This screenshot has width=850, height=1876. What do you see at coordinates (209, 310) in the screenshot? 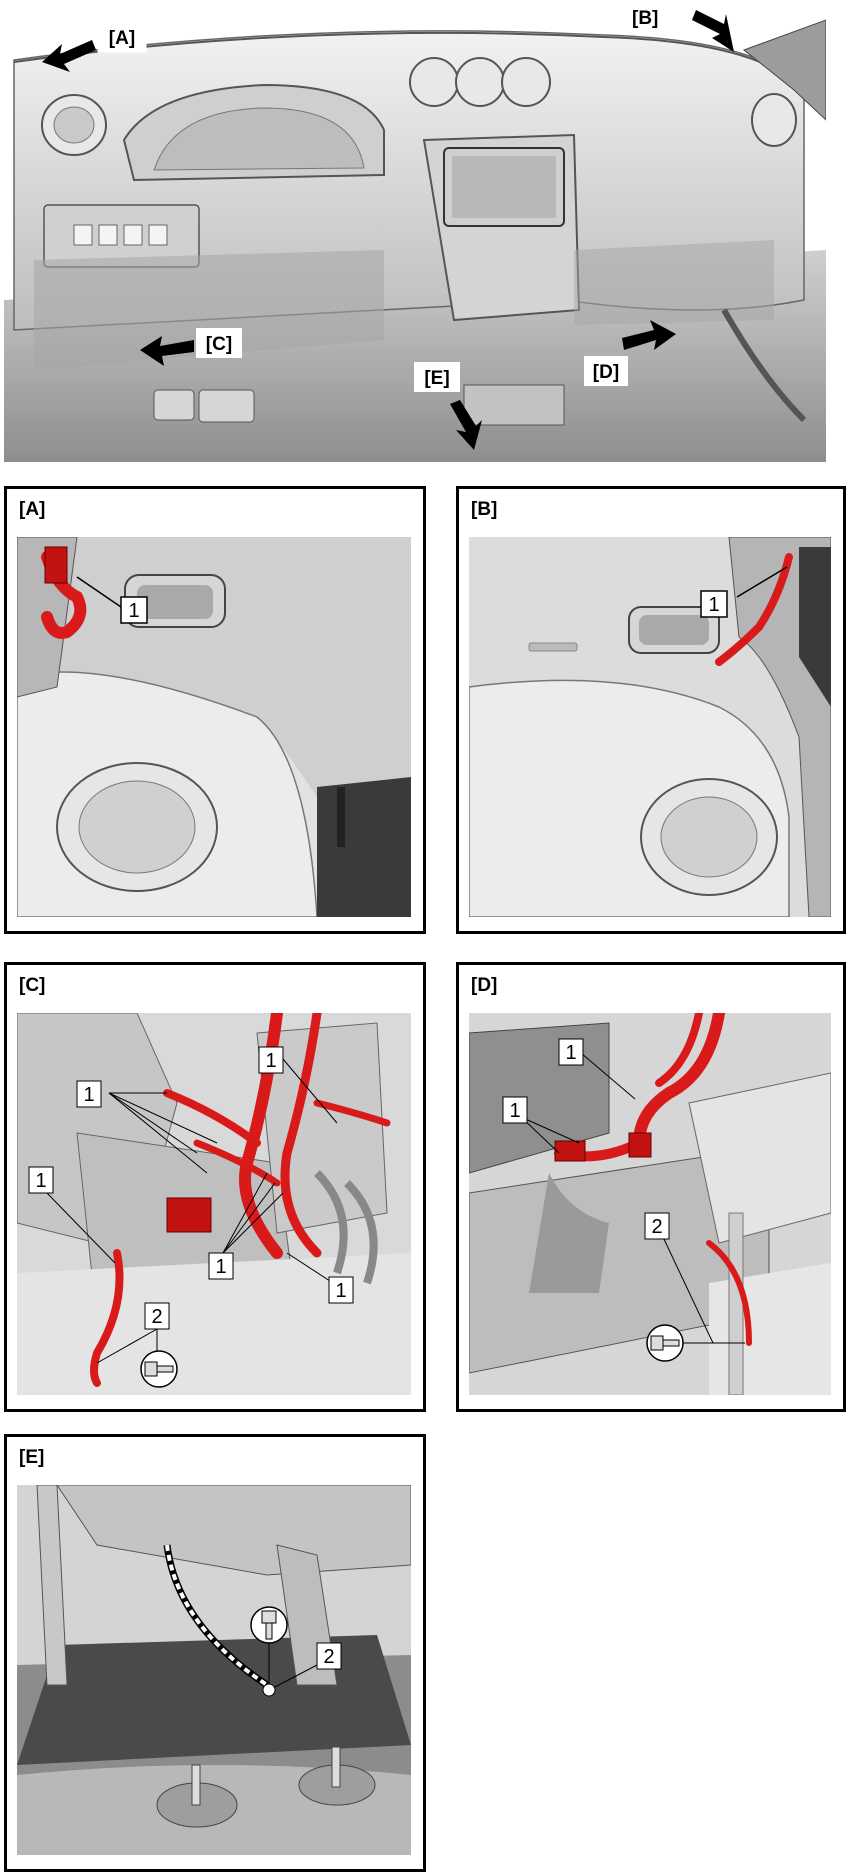
I see `under-dash-wiring-zone` at bounding box center [209, 310].